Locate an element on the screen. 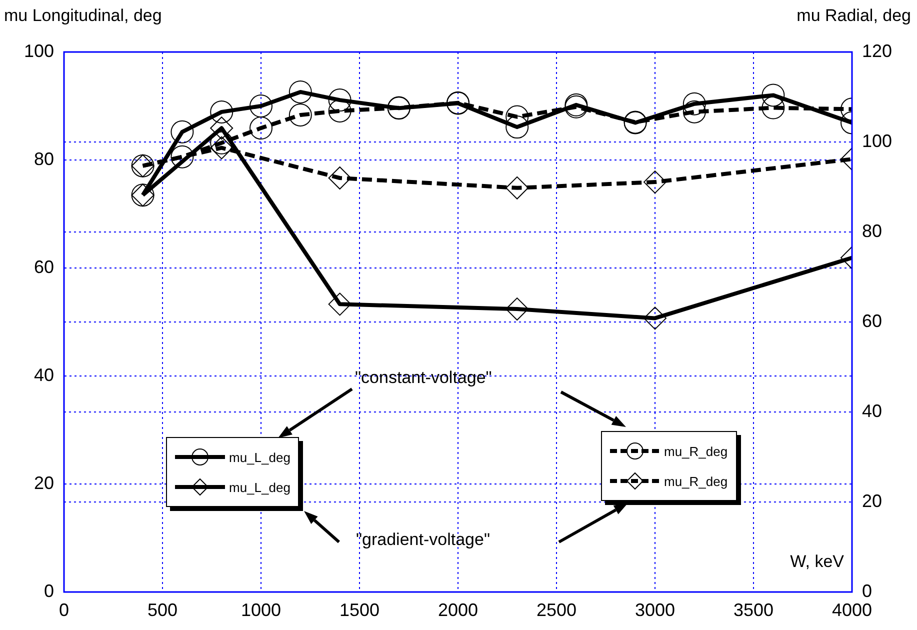  x-tick-label: 2000 is located at coordinates (458, 610).